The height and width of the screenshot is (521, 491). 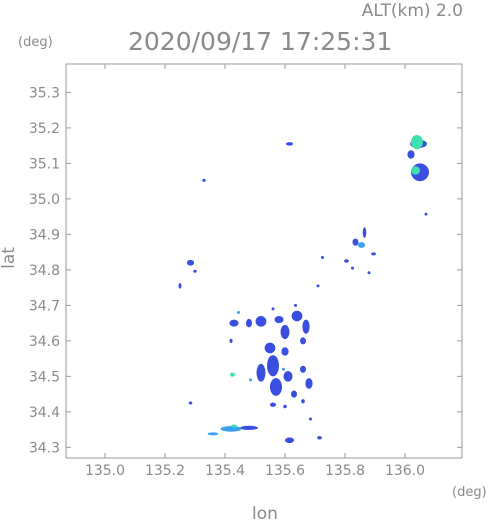 I want to click on y-tick-label: 35.3, so click(x=44, y=93).